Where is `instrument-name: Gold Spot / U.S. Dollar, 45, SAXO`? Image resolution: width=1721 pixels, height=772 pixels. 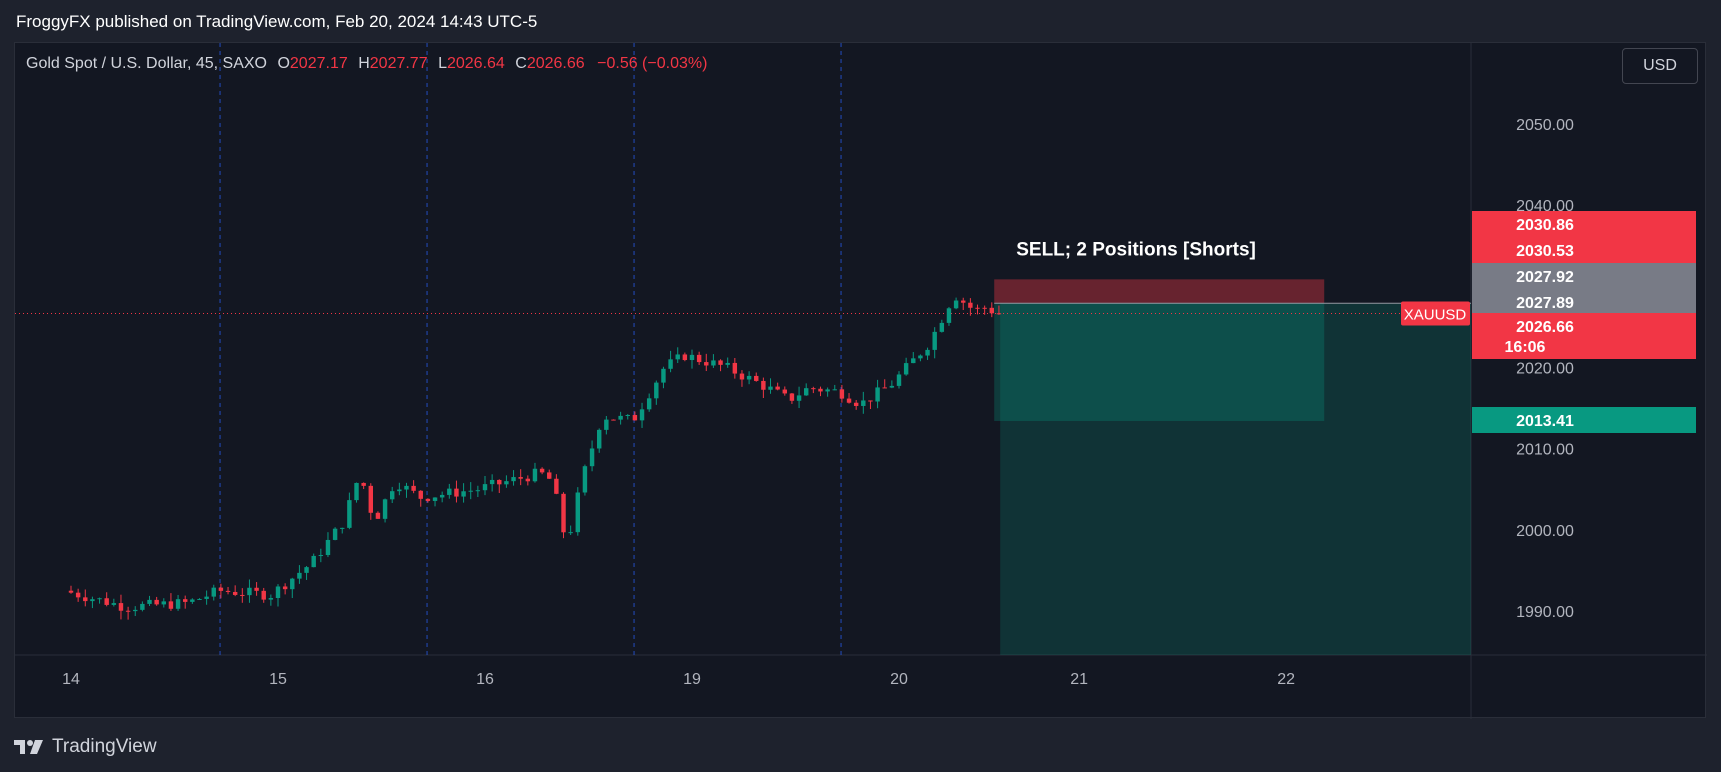 instrument-name: Gold Spot / U.S. Dollar, 45, SAXO is located at coordinates (146, 63).